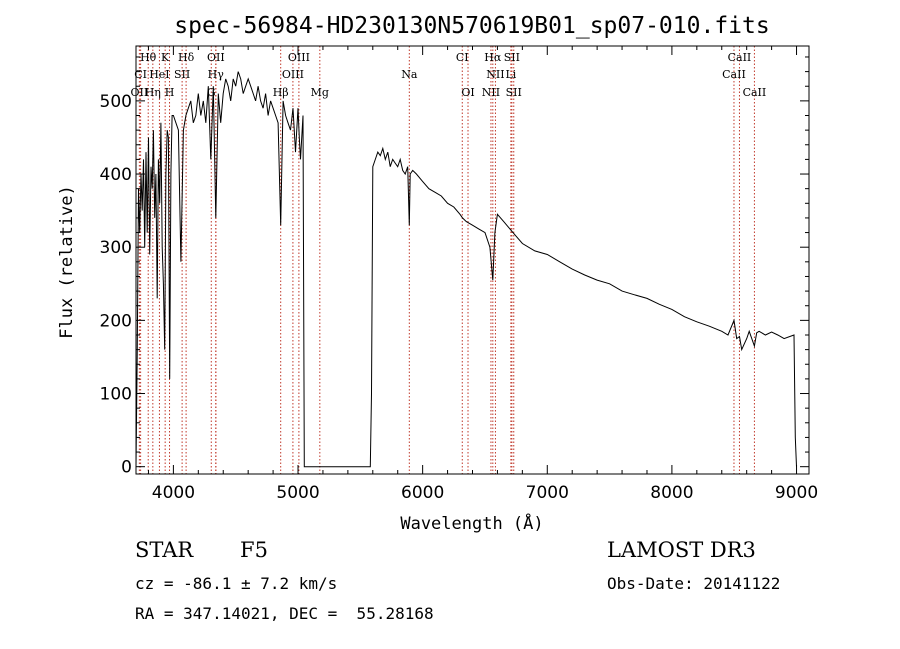 The image size is (900, 649). I want to click on line-label: CI, so click(462, 57).